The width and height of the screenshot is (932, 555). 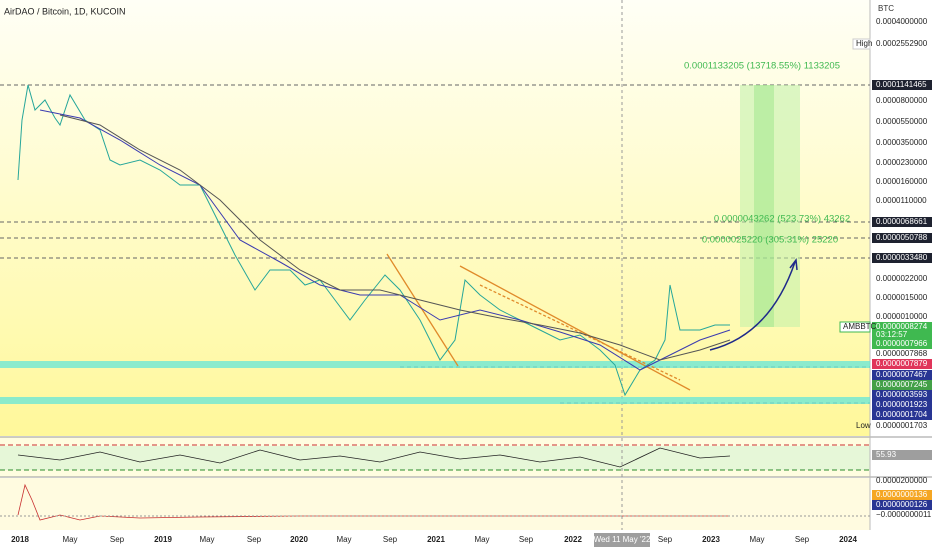 What do you see at coordinates (902, 316) in the screenshot?
I see `price-label: 0.0000010000` at bounding box center [902, 316].